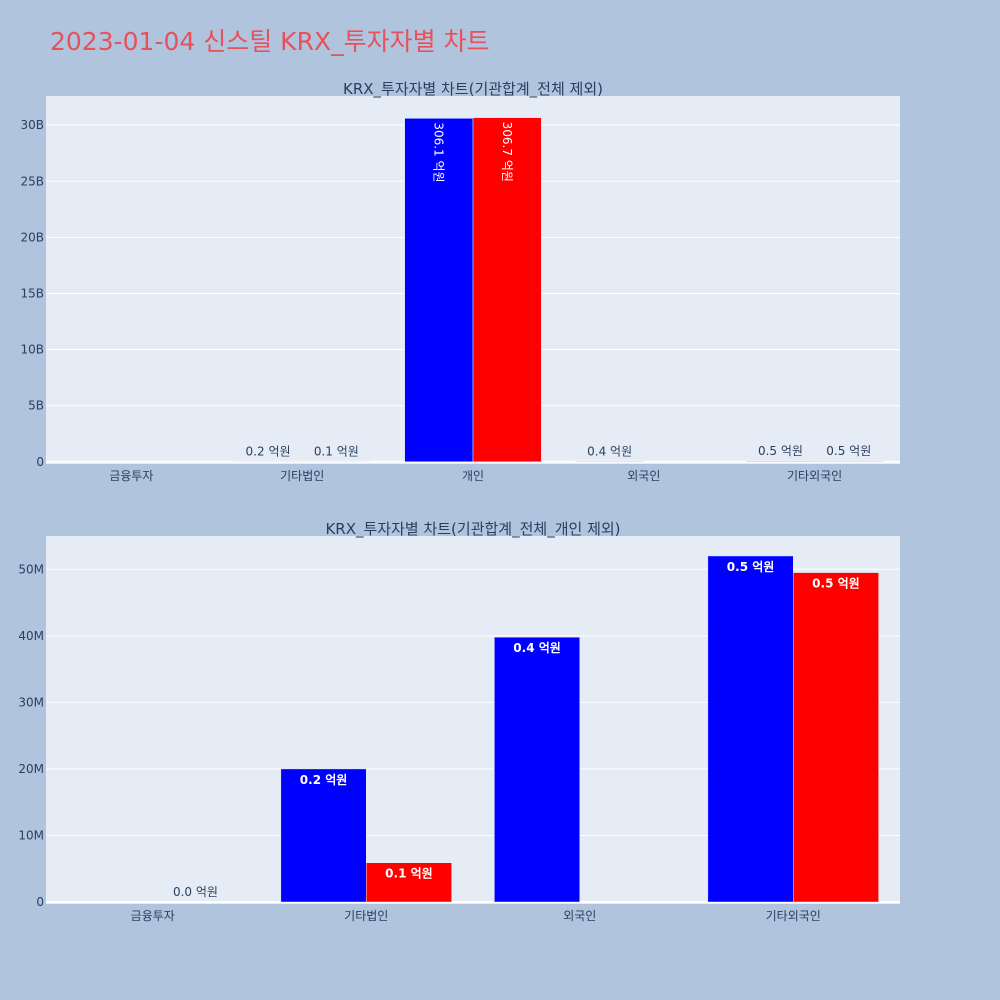 This screenshot has width=1000, height=1000. Describe the element at coordinates (472, 529) in the screenshot. I see `chart-title: KRX_투자자별 차트(기관합계_전체_개인 제외)` at that location.